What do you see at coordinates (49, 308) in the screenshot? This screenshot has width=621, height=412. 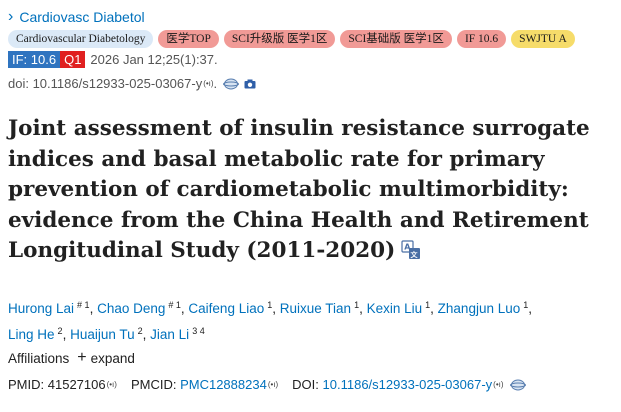 I see `author-item: Hurong Lai # 1` at bounding box center [49, 308].